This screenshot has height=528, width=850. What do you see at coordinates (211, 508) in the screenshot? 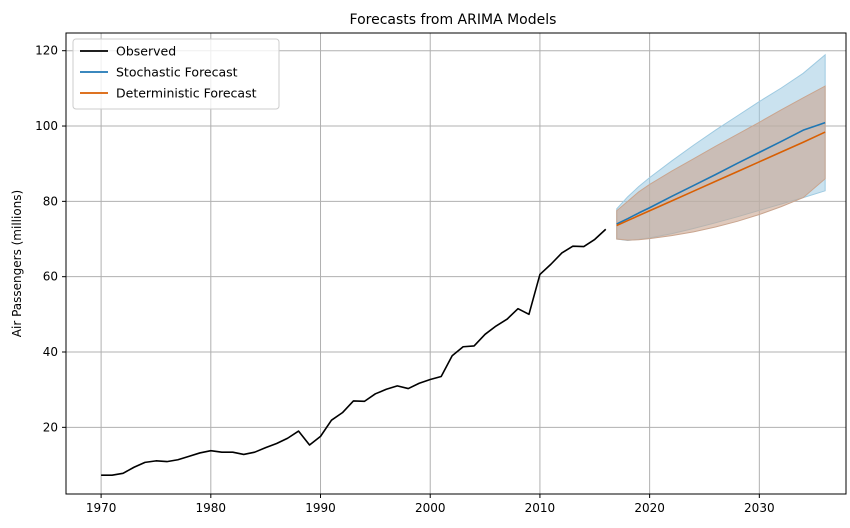
I see `x-tick-label: 1980` at bounding box center [211, 508].